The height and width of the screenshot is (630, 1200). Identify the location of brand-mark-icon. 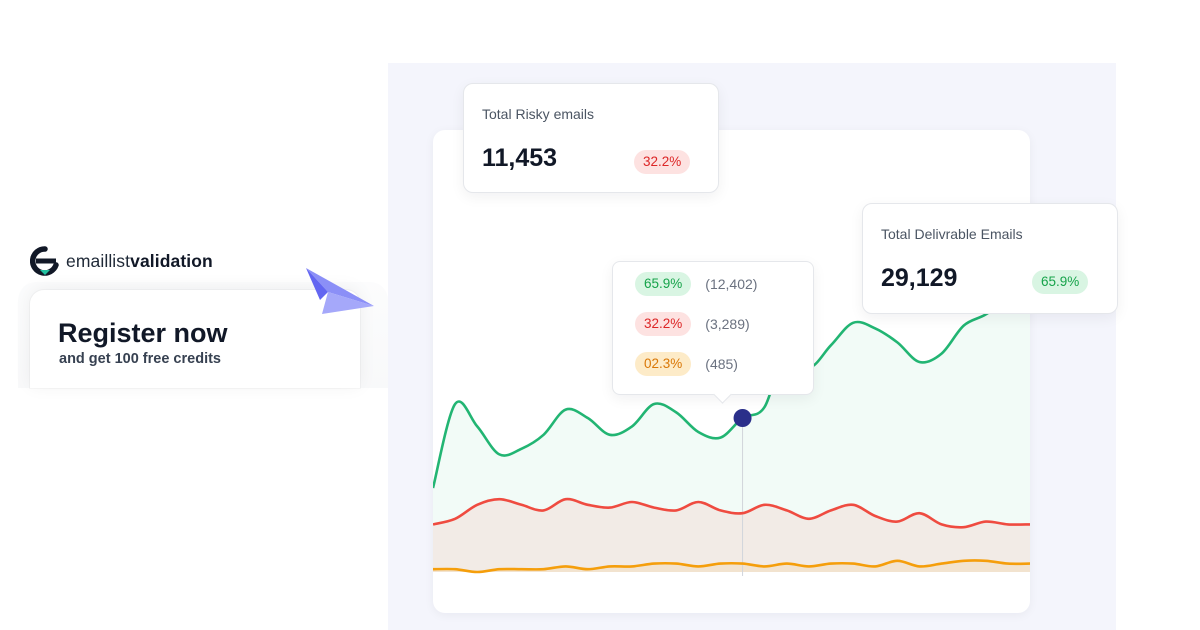
(44, 261).